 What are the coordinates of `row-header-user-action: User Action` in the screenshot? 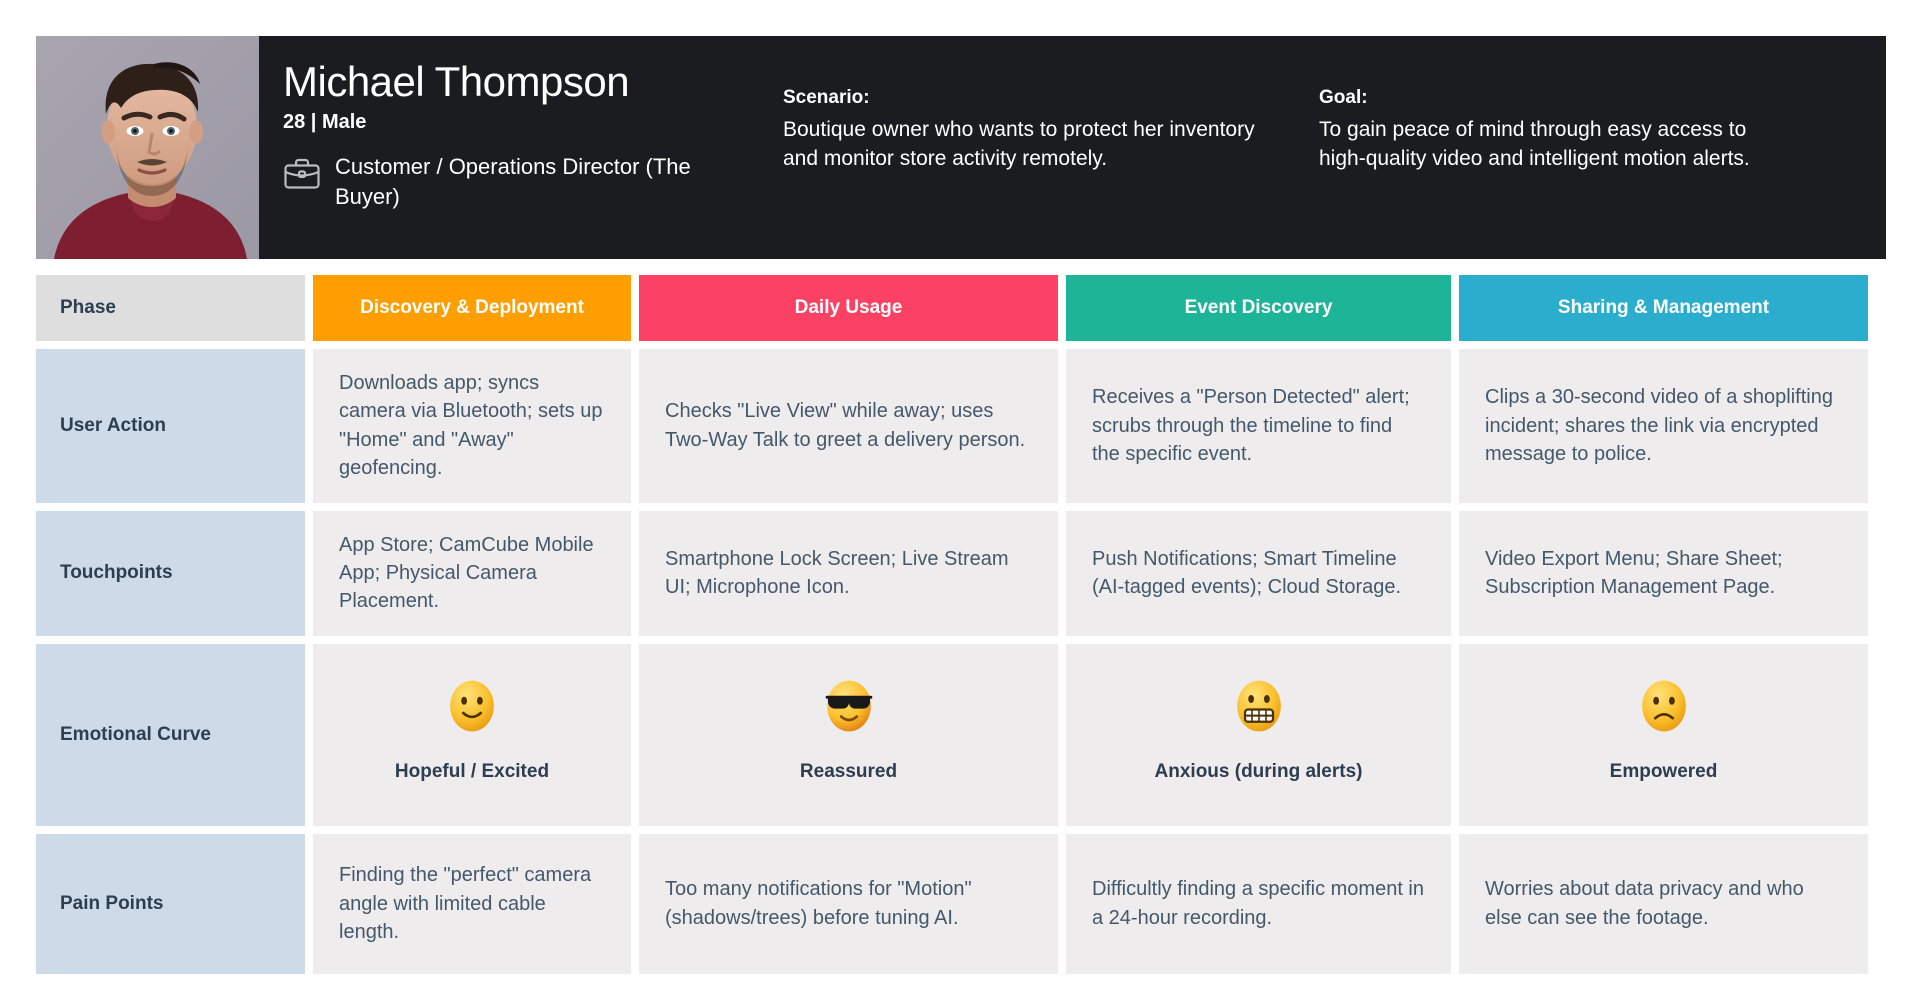 It's located at (170, 426).